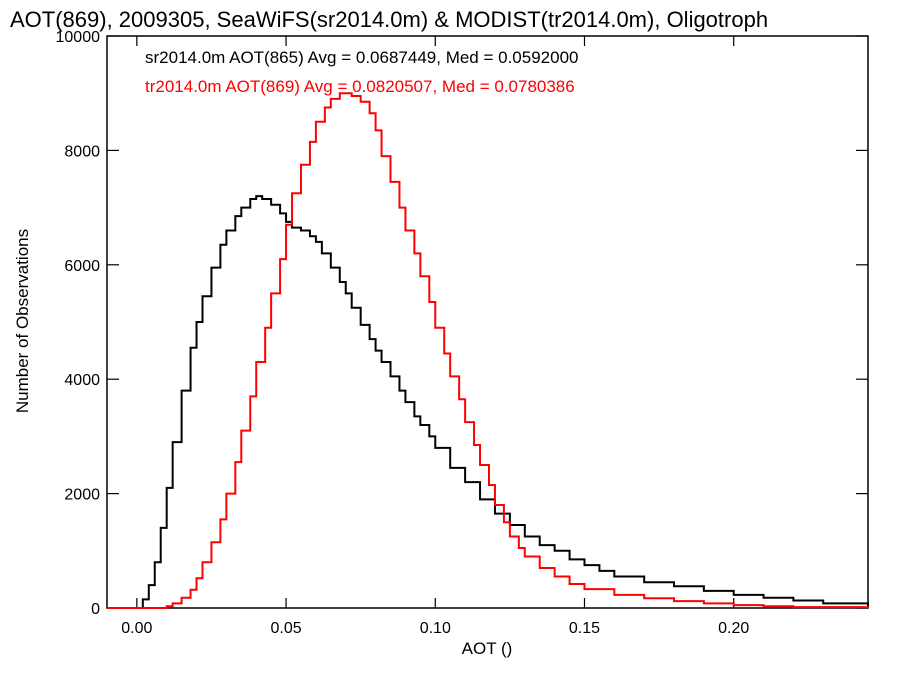 The height and width of the screenshot is (675, 900). I want to click on y-tick-label: 0, so click(95, 609).